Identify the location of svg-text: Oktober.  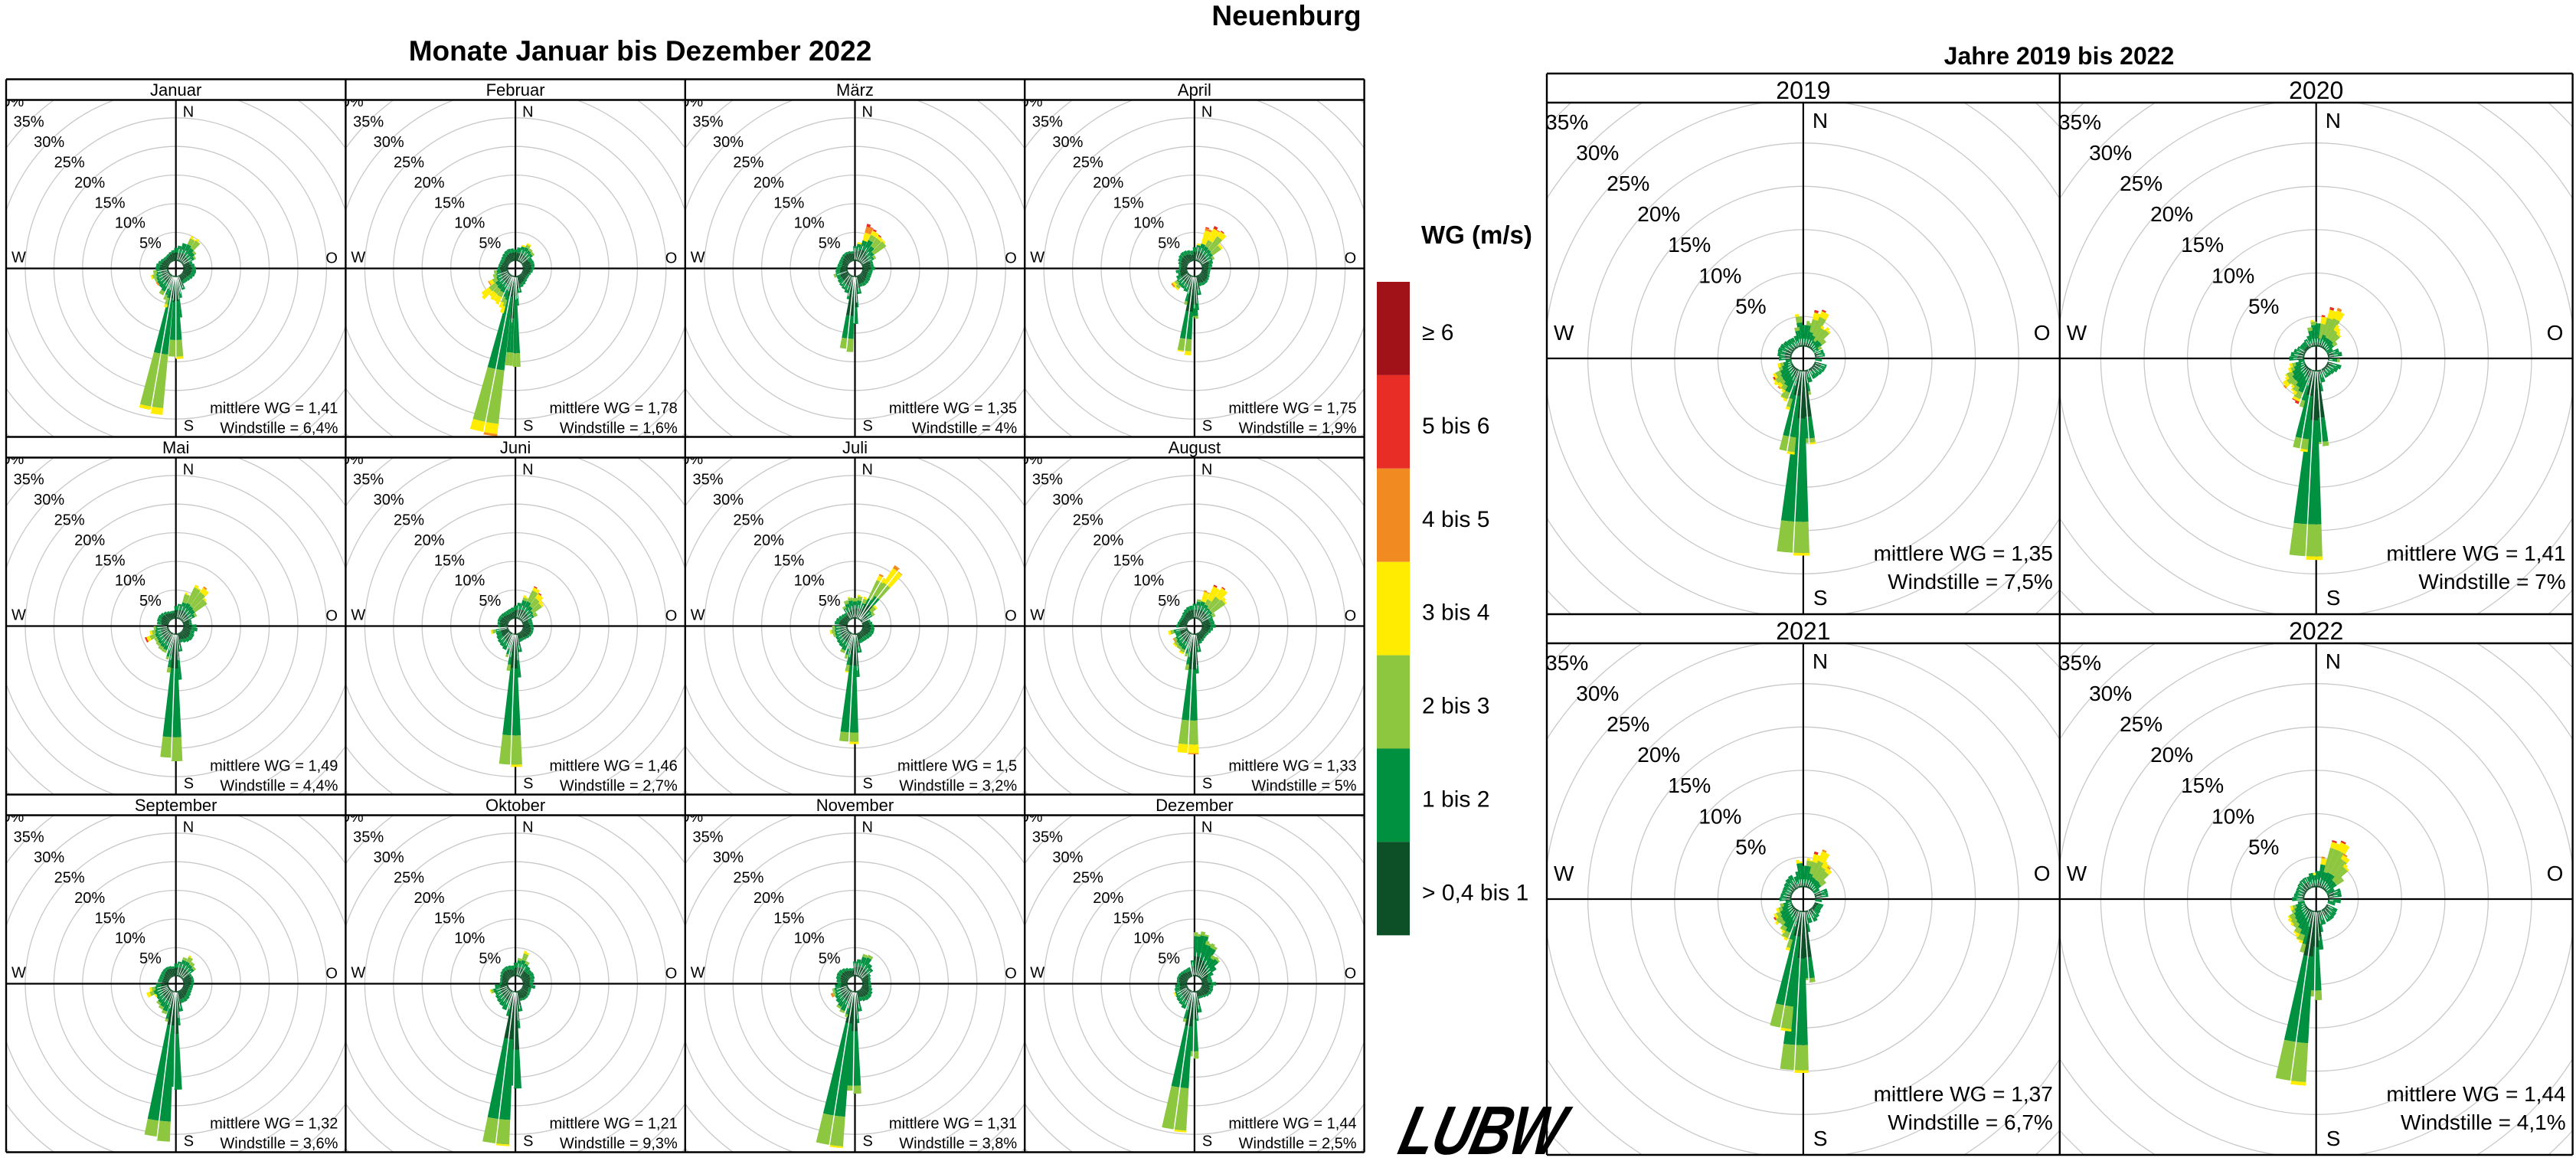
(515, 805).